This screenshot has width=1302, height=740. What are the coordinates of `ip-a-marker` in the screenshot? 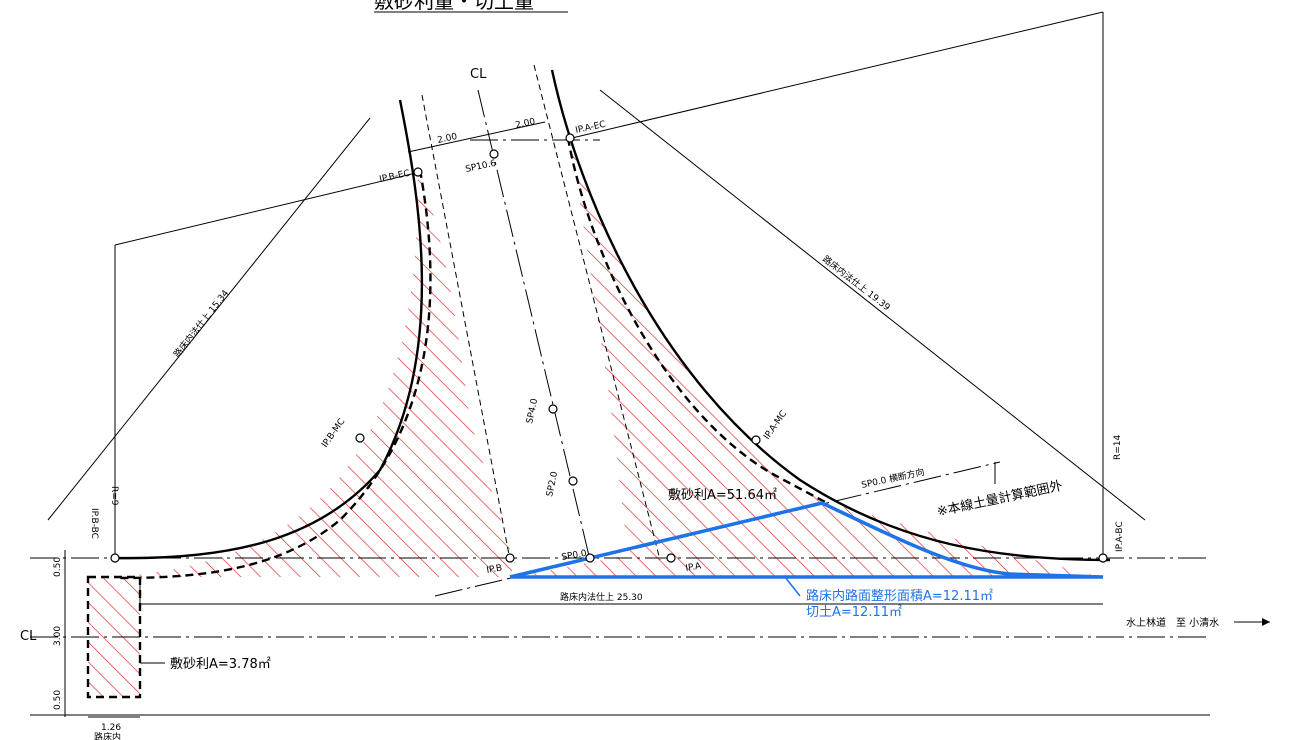 It's located at (671, 558).